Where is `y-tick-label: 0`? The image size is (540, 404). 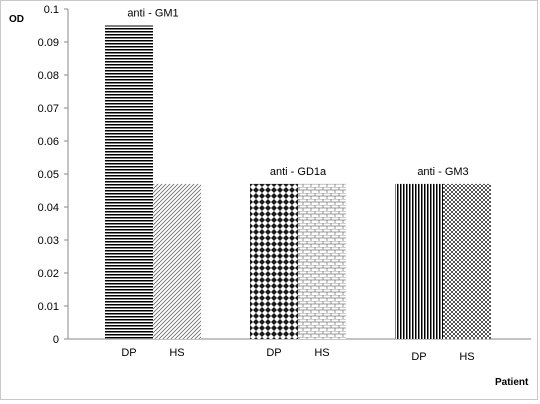 y-tick-label: 0 is located at coordinates (56, 340).